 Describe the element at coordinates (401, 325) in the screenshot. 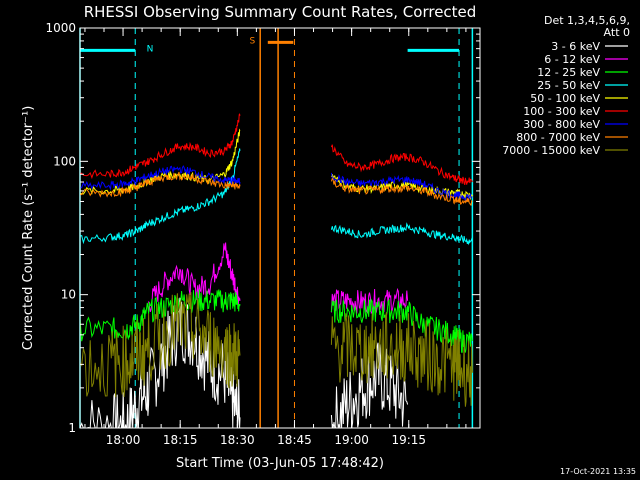

I see `series-12-25-kev-line` at that location.